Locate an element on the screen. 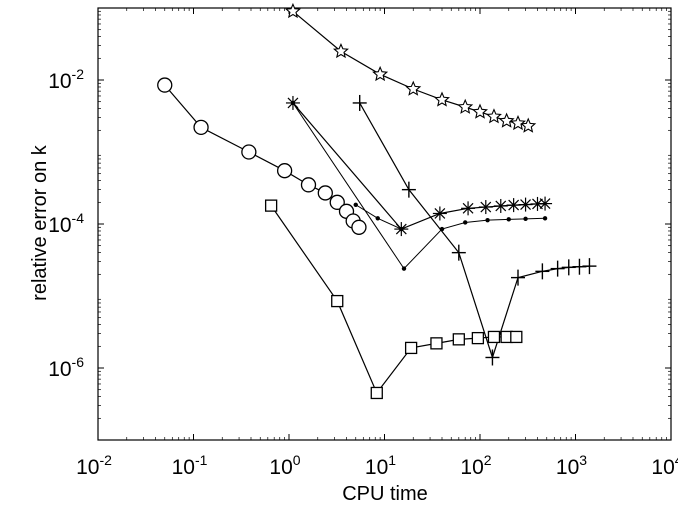 Image resolution: width=678 pixels, height=512 pixels. x-tick-exponent: 1 is located at coordinates (392, 460).